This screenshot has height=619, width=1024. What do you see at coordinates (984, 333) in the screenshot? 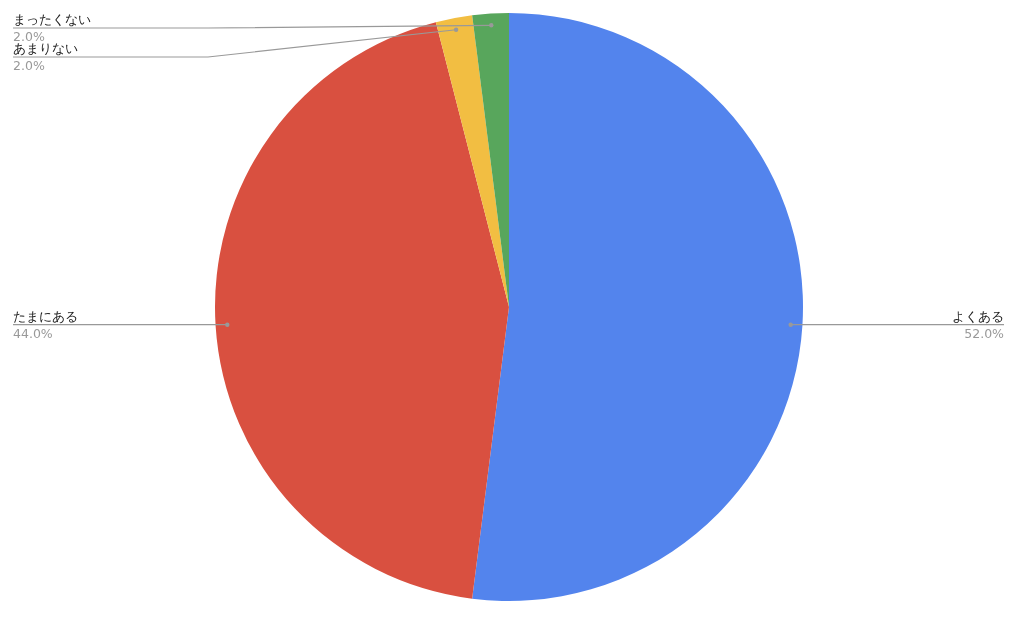
I see `data-label: 52.0%` at bounding box center [984, 333].